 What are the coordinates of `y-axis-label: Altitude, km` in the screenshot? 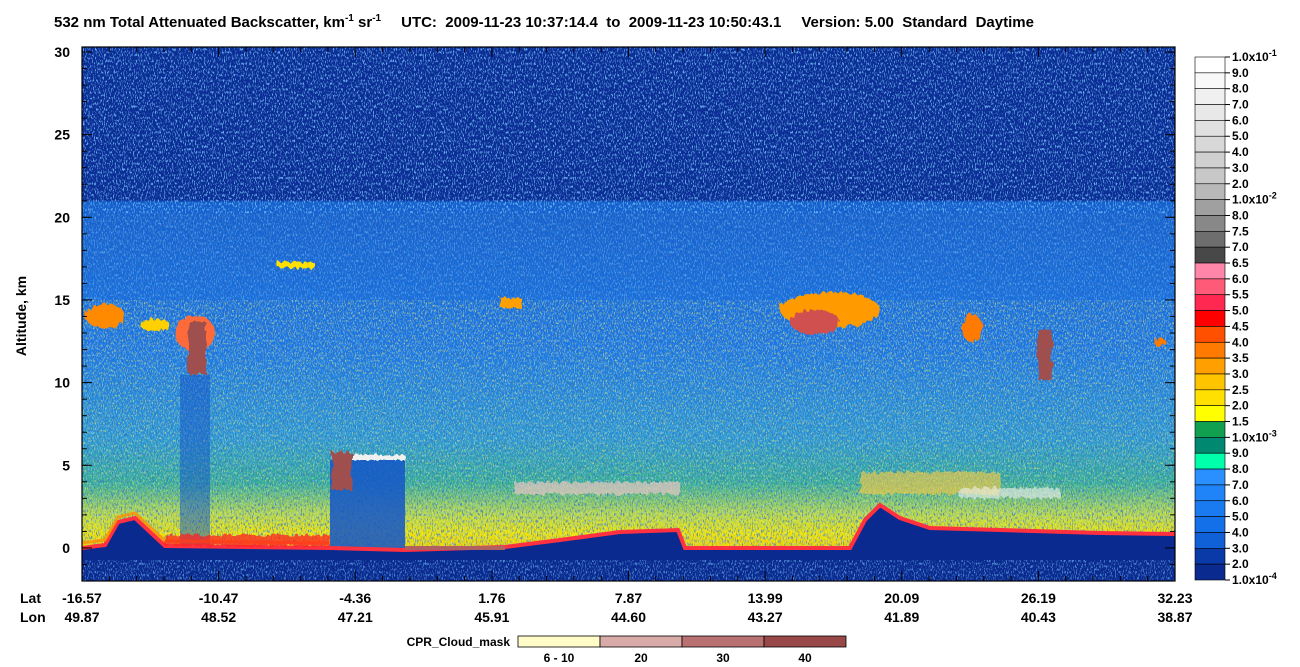 It's located at (21, 316).